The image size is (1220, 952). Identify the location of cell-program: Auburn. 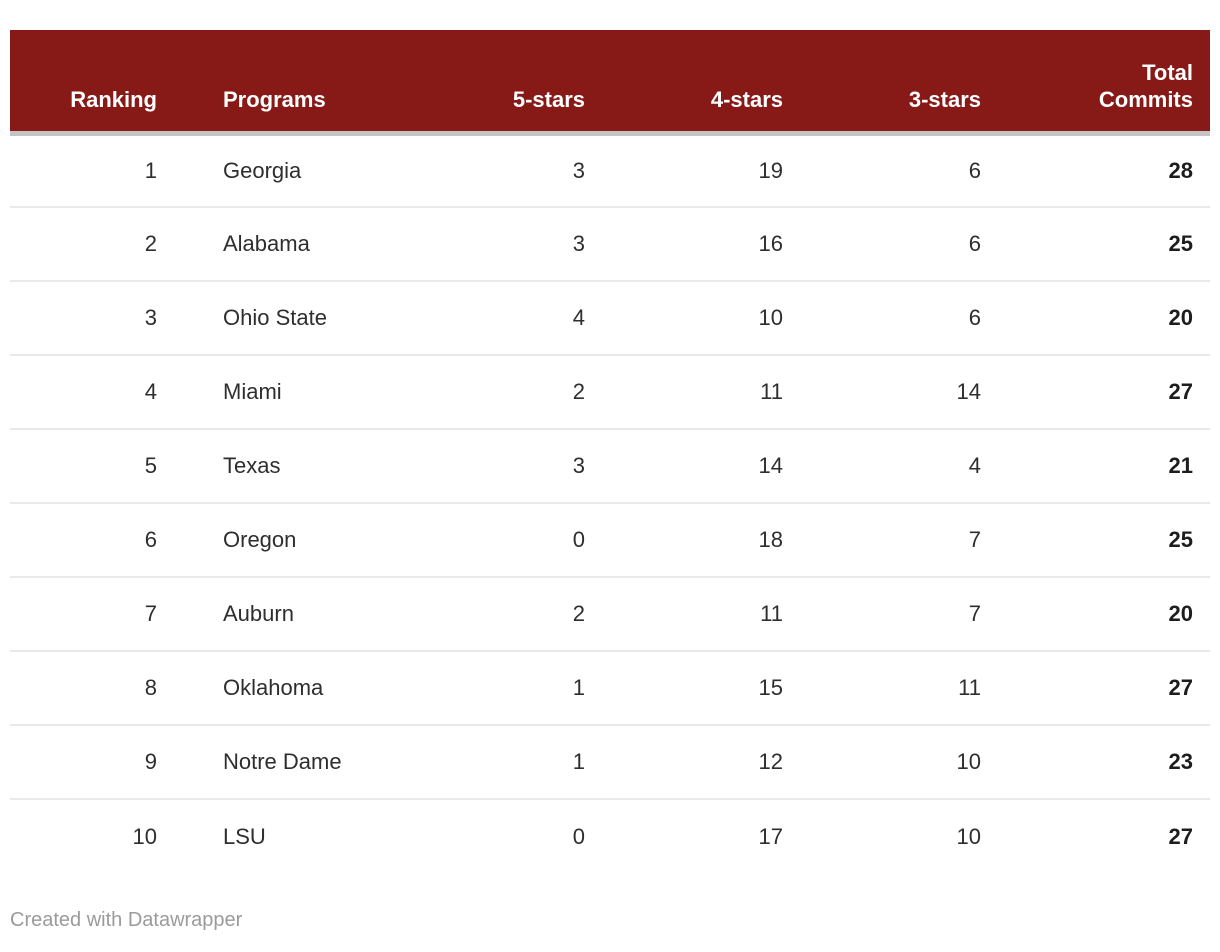
(307, 613).